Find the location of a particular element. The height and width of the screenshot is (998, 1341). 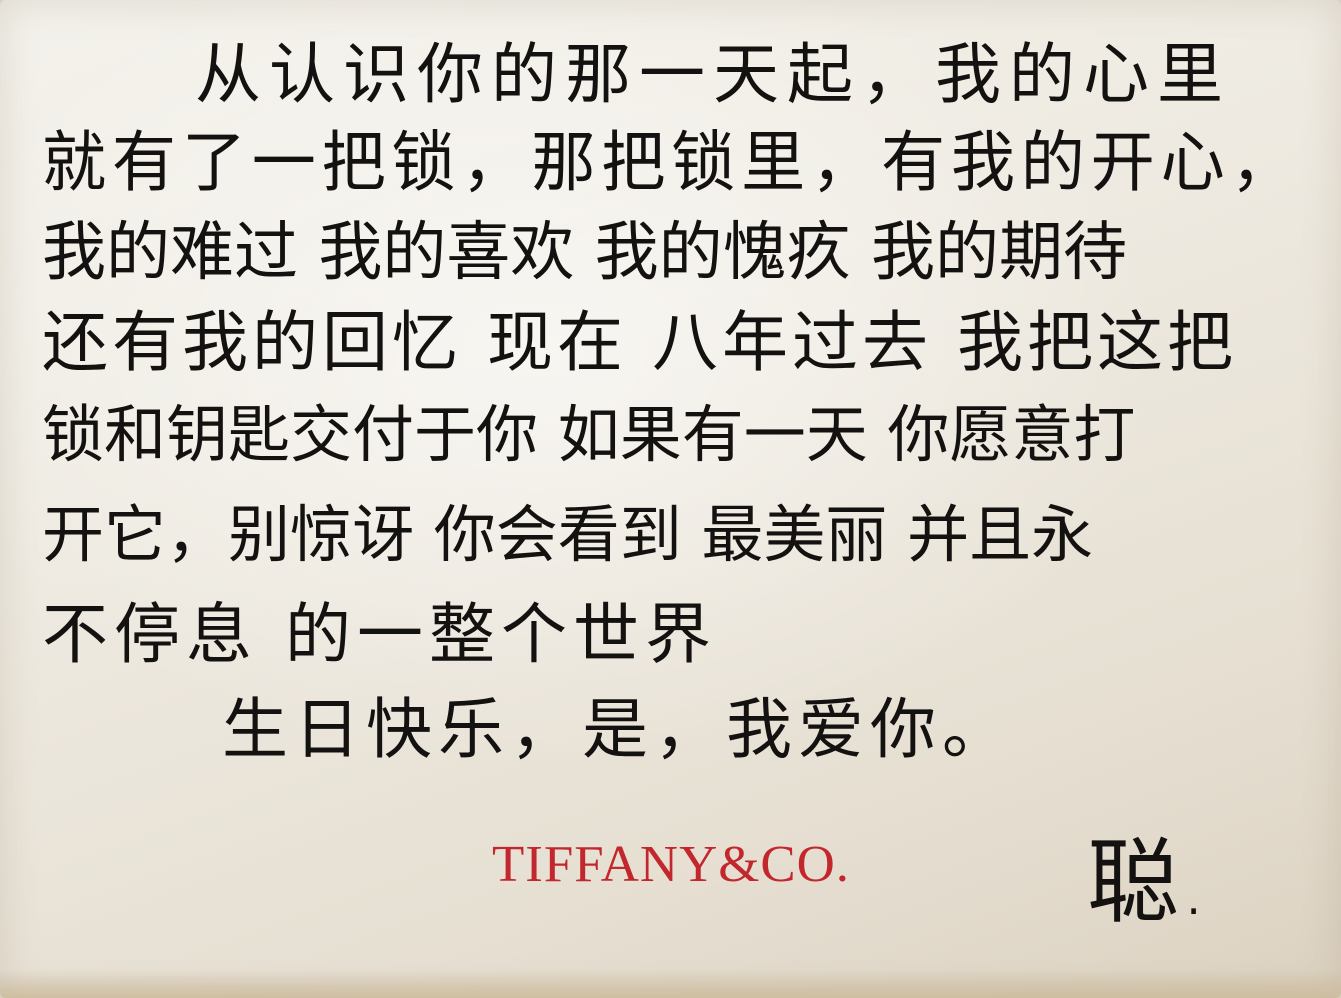

handwritten-signature: 聪. is located at coordinates (1147, 882).